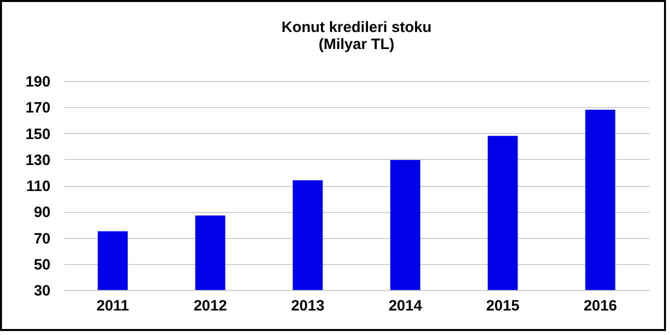 This screenshot has height=335, width=670. What do you see at coordinates (42, 213) in the screenshot?
I see `y-tick-label: 90` at bounding box center [42, 213].